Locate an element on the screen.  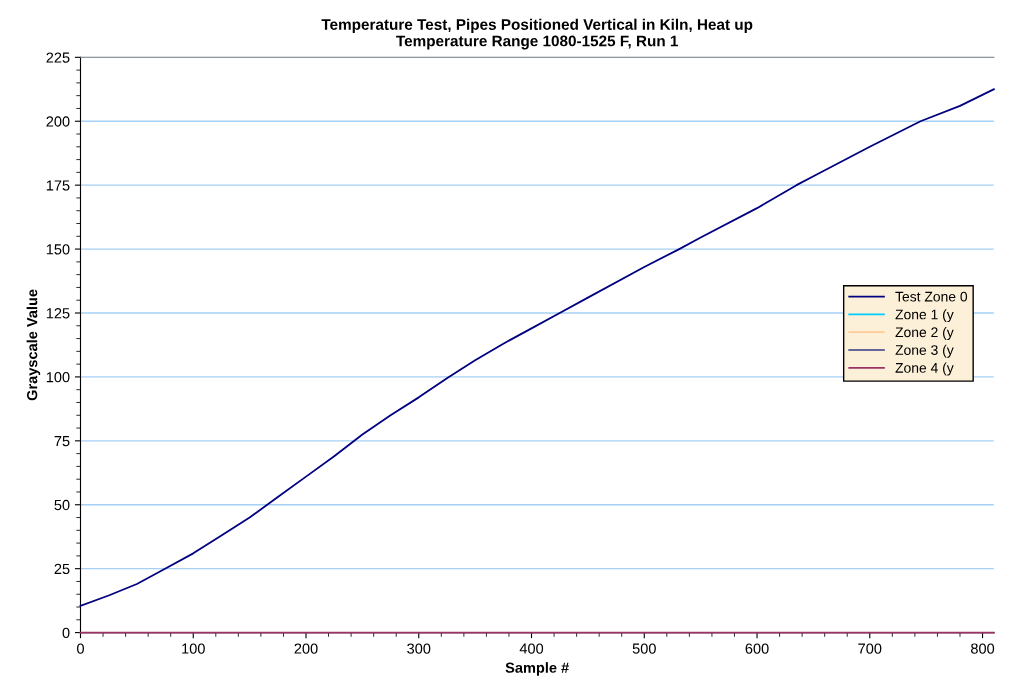
y-tick-label: 0 is located at coordinates (66, 633).